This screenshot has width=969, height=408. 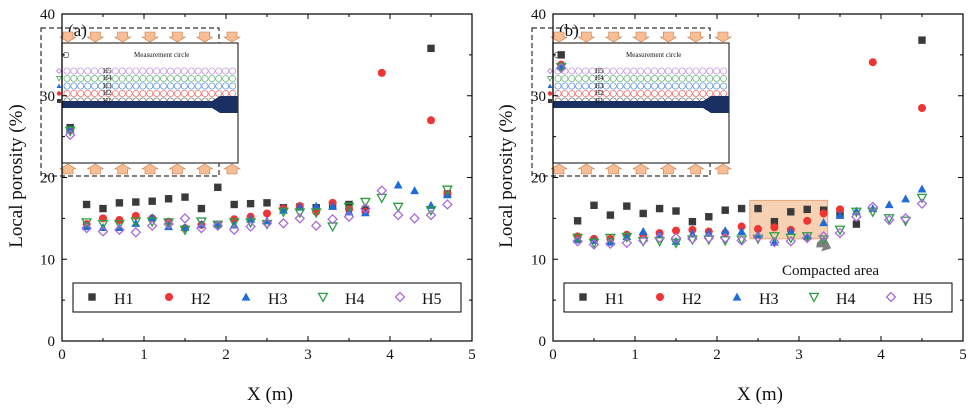 I want to click on inset-row-label-h2: H2, so click(x=107, y=93).